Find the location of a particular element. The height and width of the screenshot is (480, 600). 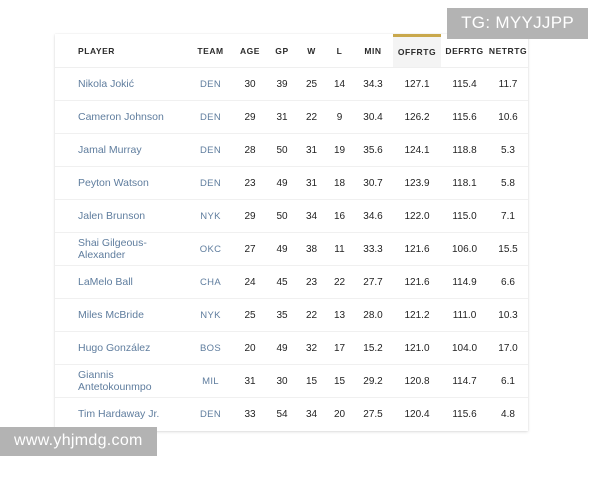

stat-cell-l: 17 is located at coordinates (339, 348).